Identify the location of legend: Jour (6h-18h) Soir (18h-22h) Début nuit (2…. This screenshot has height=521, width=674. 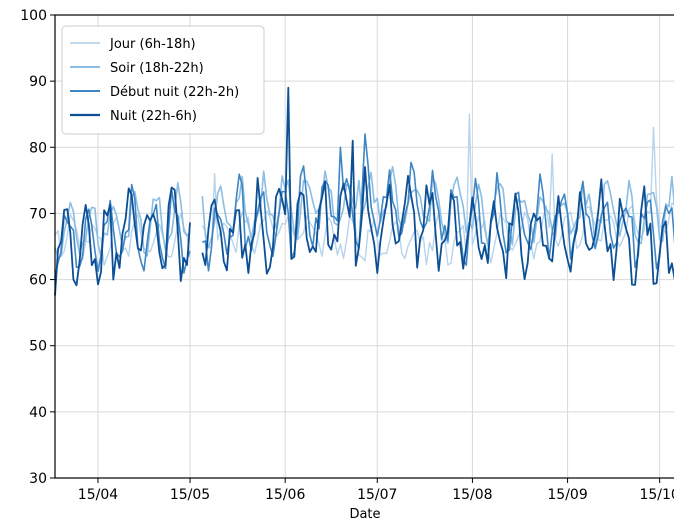
(163, 80).